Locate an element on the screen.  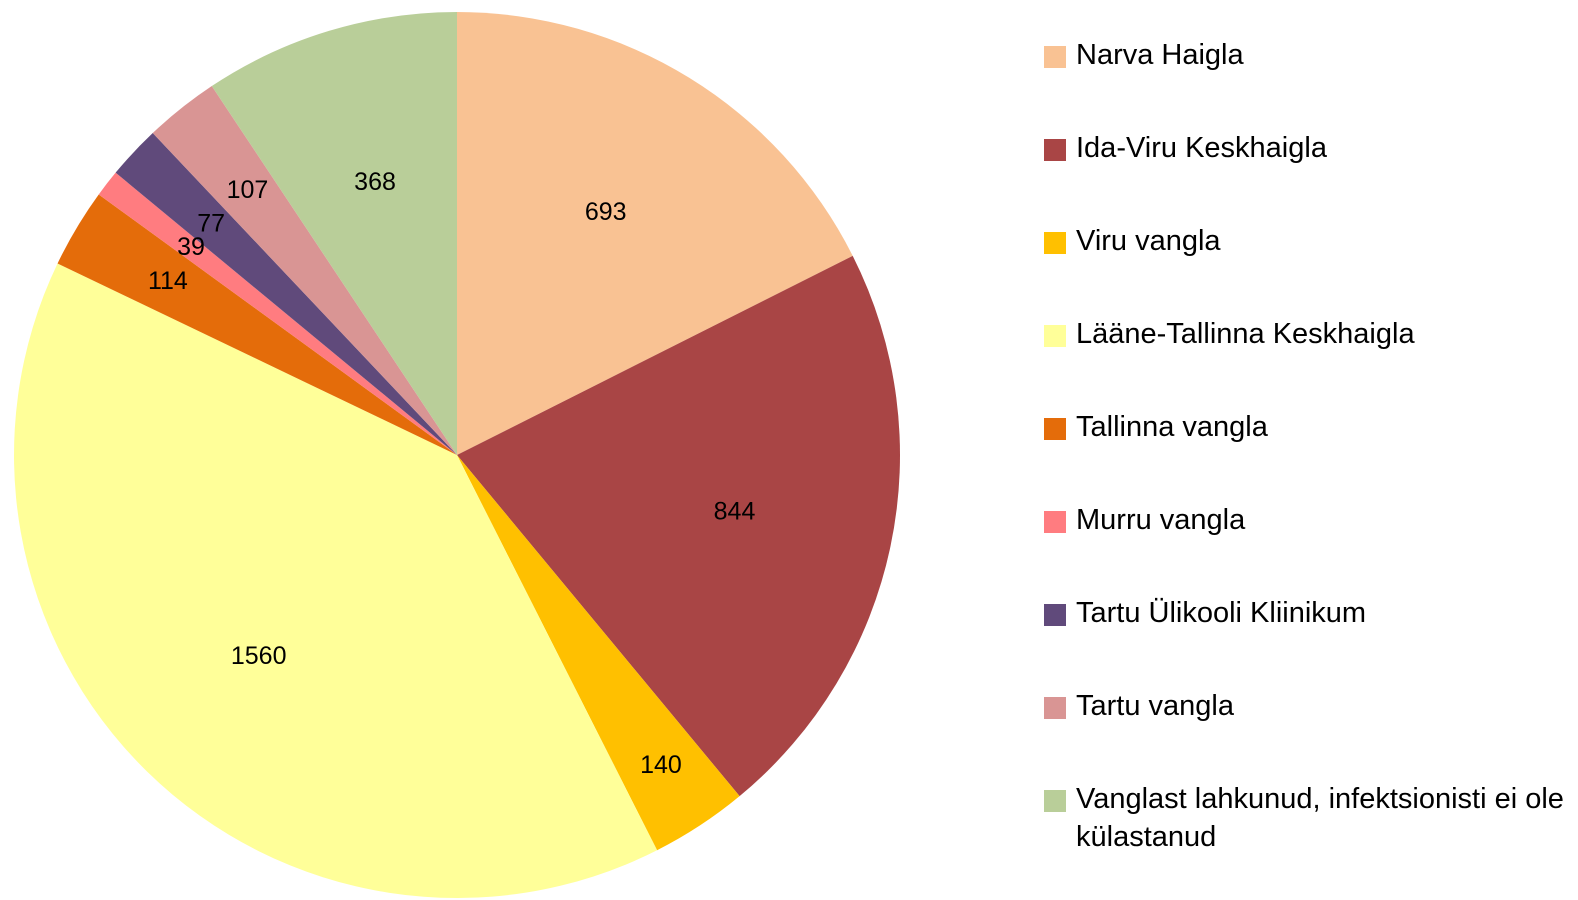
legend-label: Lääne-Tallinna Keskhaigla is located at coordinates (1245, 334).